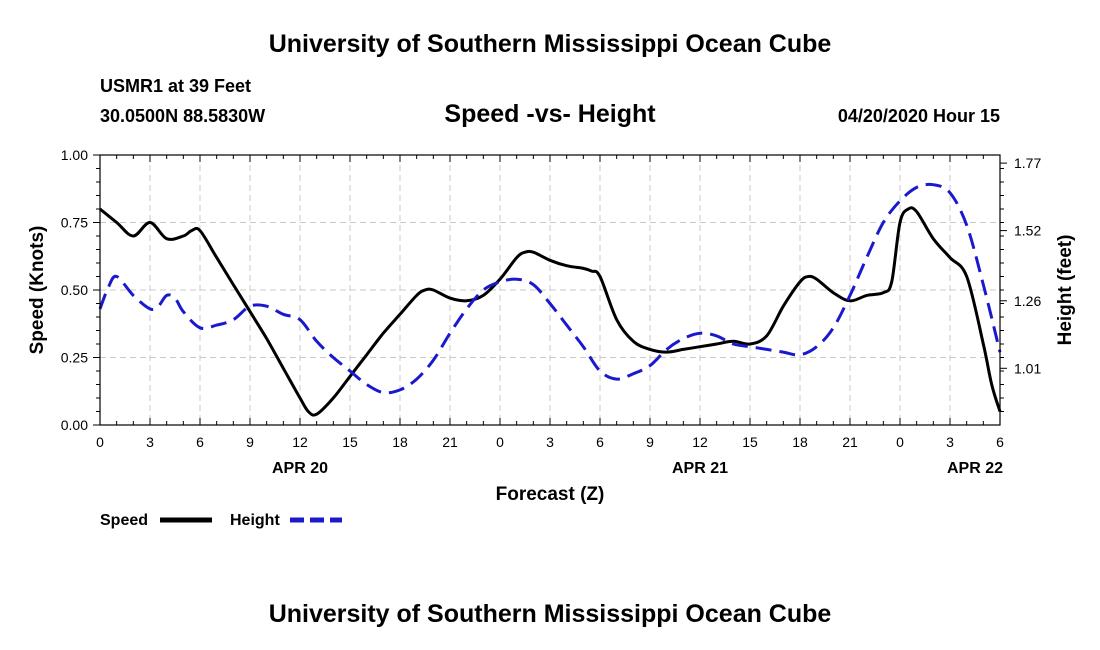  I want to click on legend: Speed Height, so click(221, 520).